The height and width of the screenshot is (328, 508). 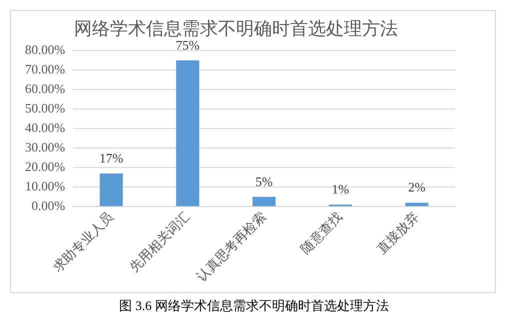 I want to click on y-tick-label: 30.00%, so click(x=45, y=147).